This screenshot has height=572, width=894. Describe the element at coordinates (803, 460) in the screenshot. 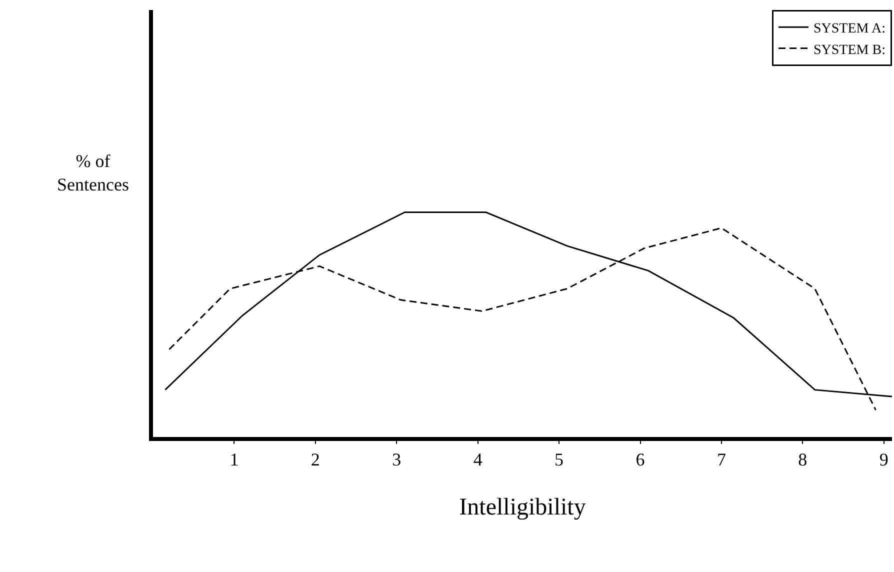

I see `x-tick-label: 8` at that location.